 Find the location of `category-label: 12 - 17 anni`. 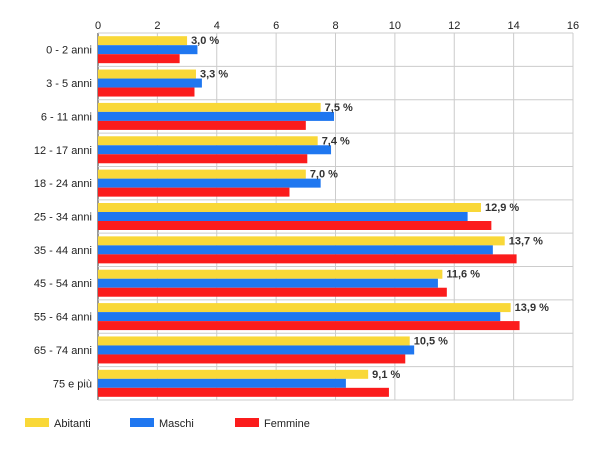

category-label: 12 - 17 anni is located at coordinates (63, 151).